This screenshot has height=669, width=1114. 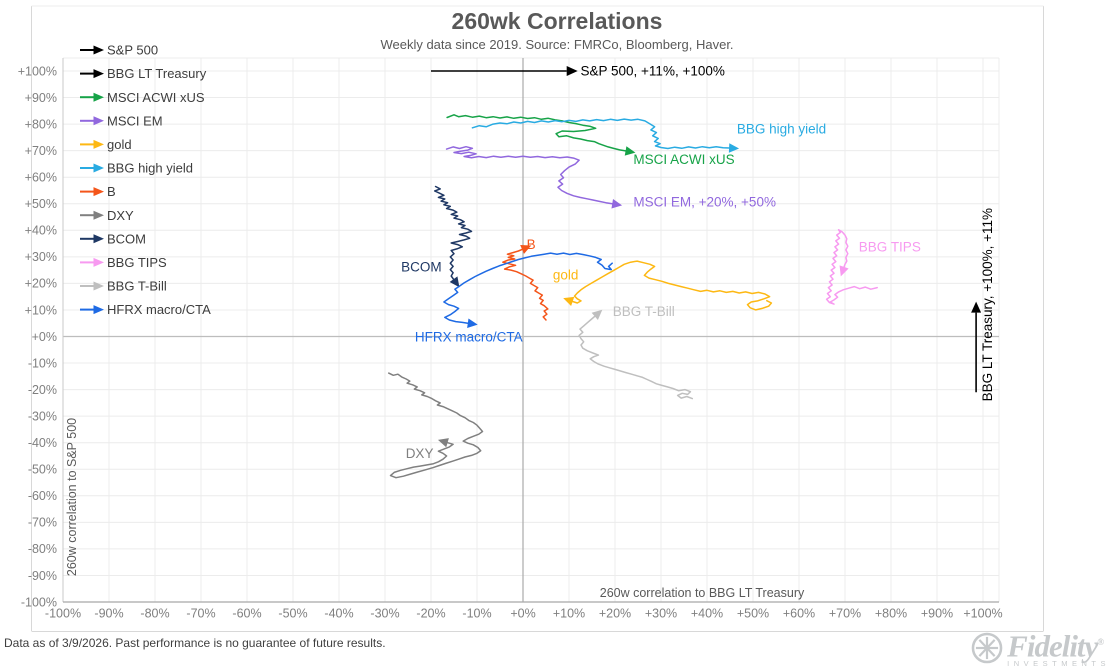 I want to click on x-tick-label: -10%, so click(x=476, y=614).